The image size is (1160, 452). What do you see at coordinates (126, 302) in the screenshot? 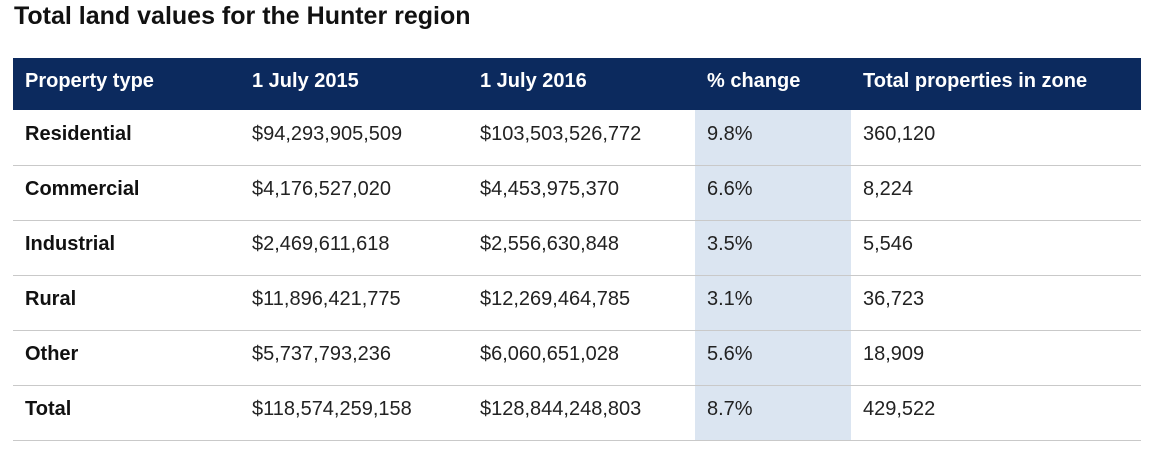
I see `cell-property-type: Rural` at bounding box center [126, 302].